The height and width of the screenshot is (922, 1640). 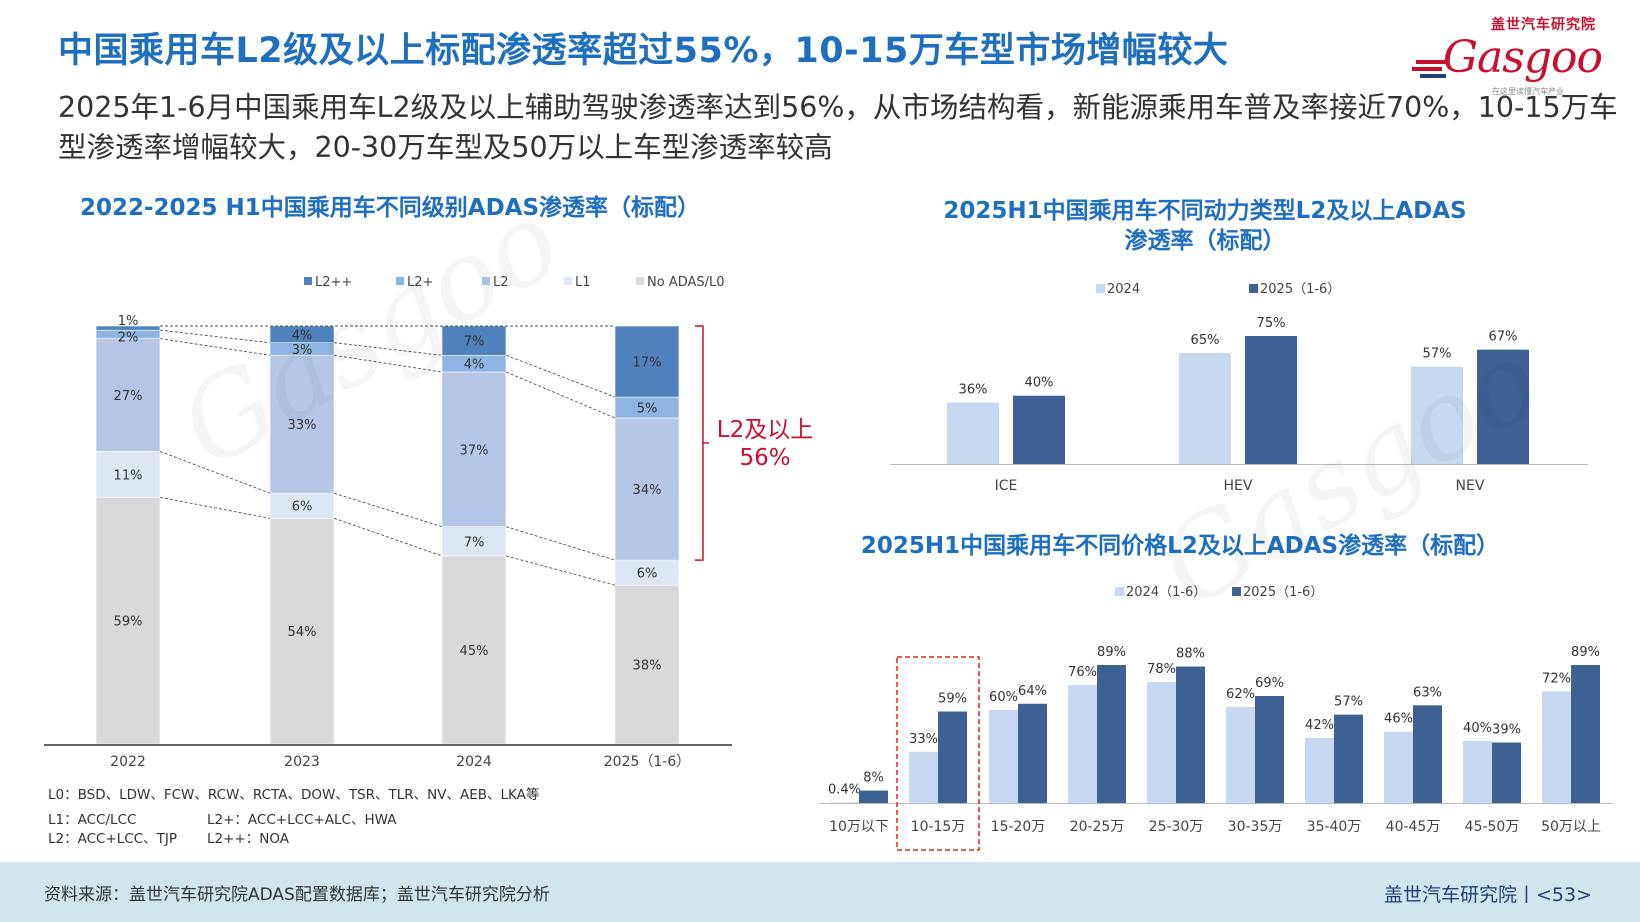 I want to click on stacked-data-label: 45%, so click(x=474, y=651).